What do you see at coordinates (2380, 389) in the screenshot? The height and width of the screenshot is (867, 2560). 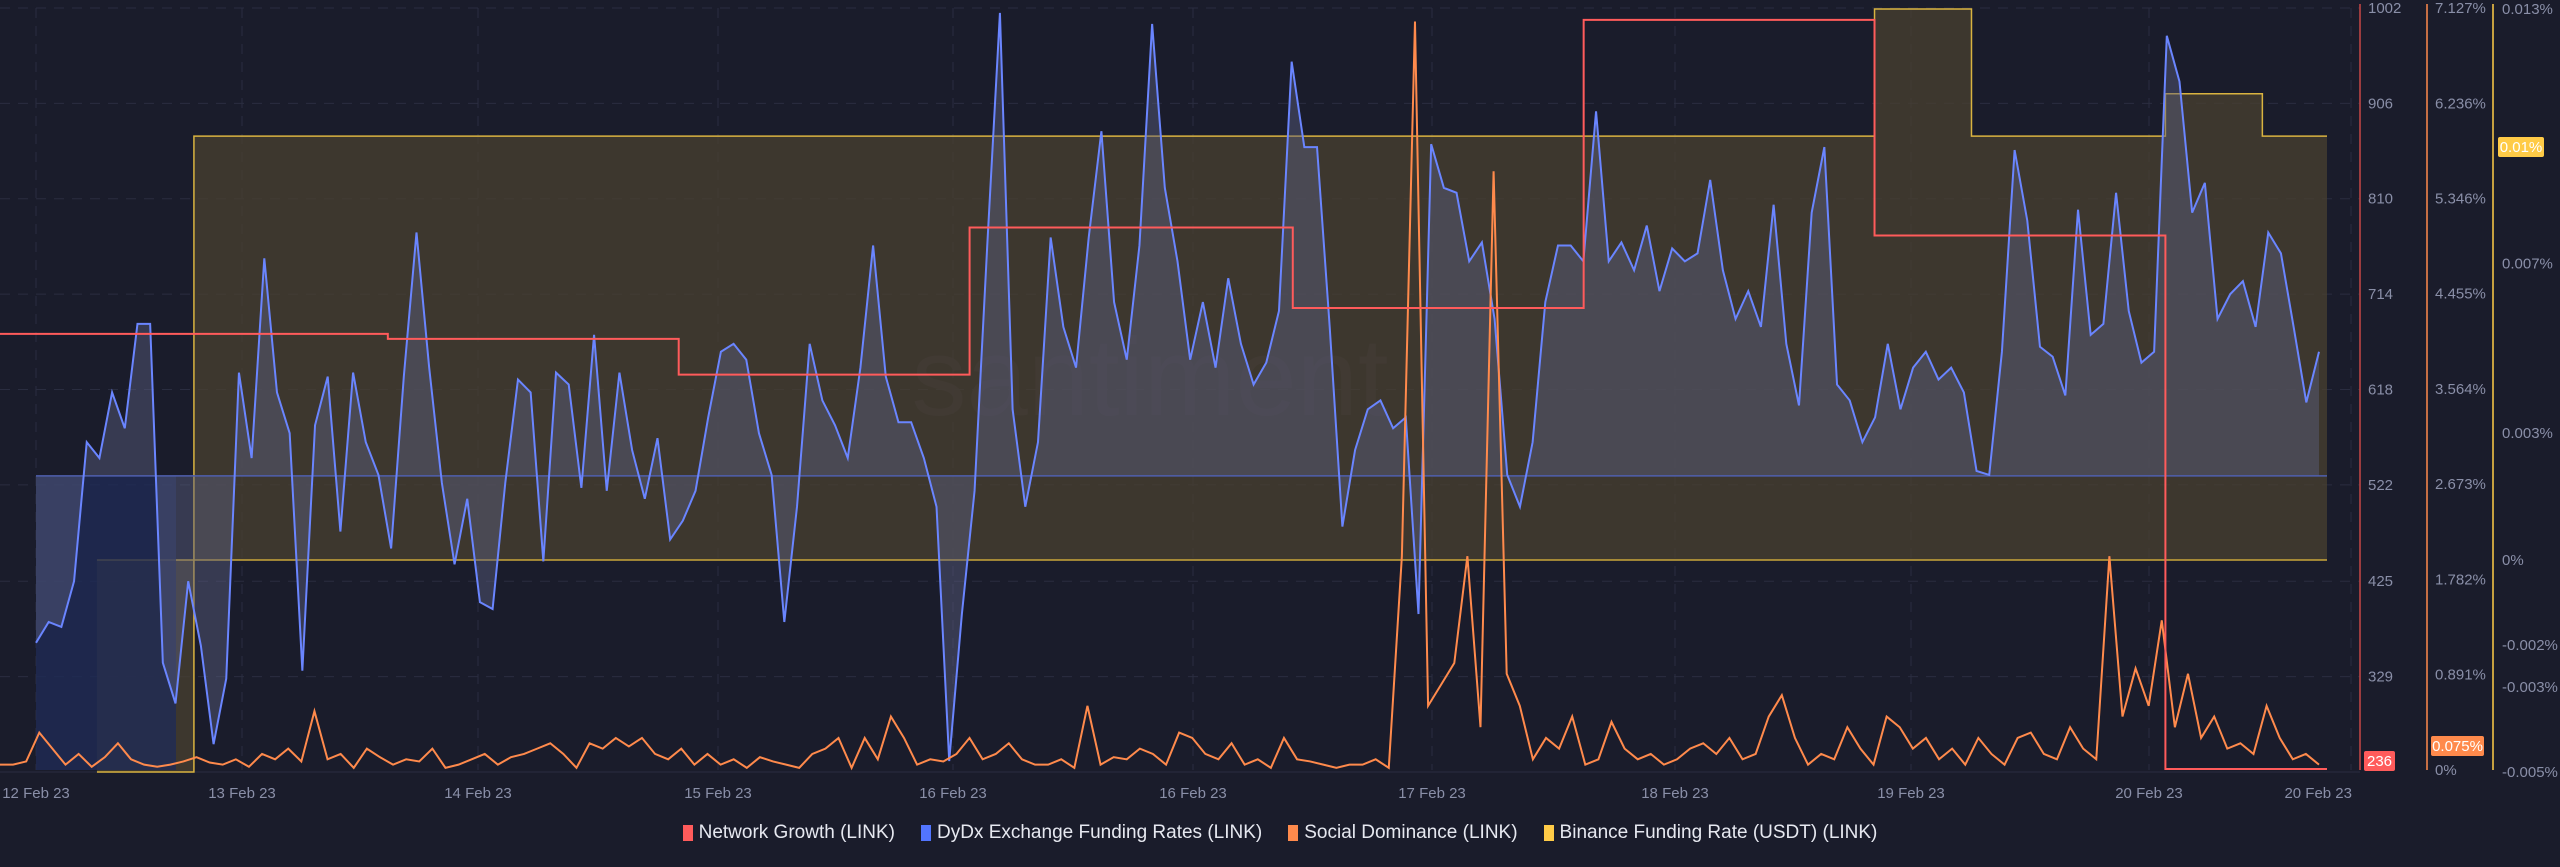 I see `network-growth-tick-label: 618` at bounding box center [2380, 389].